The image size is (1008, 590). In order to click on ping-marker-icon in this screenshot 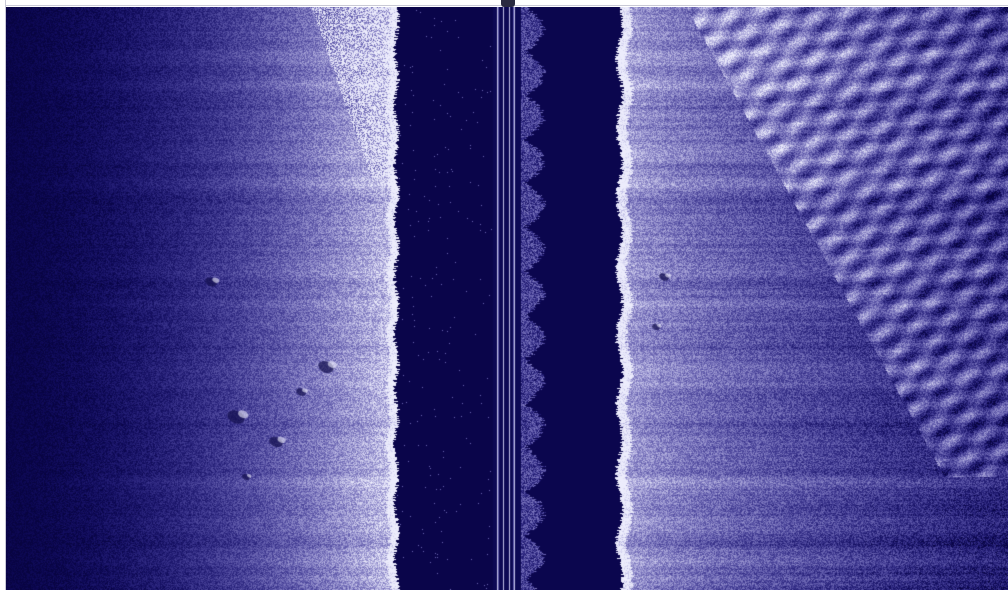, I will do `click(508, 3)`.